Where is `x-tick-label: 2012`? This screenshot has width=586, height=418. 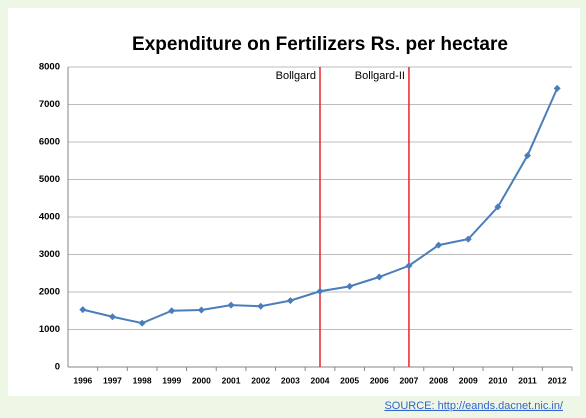 x-tick-label: 2012 is located at coordinates (557, 380).